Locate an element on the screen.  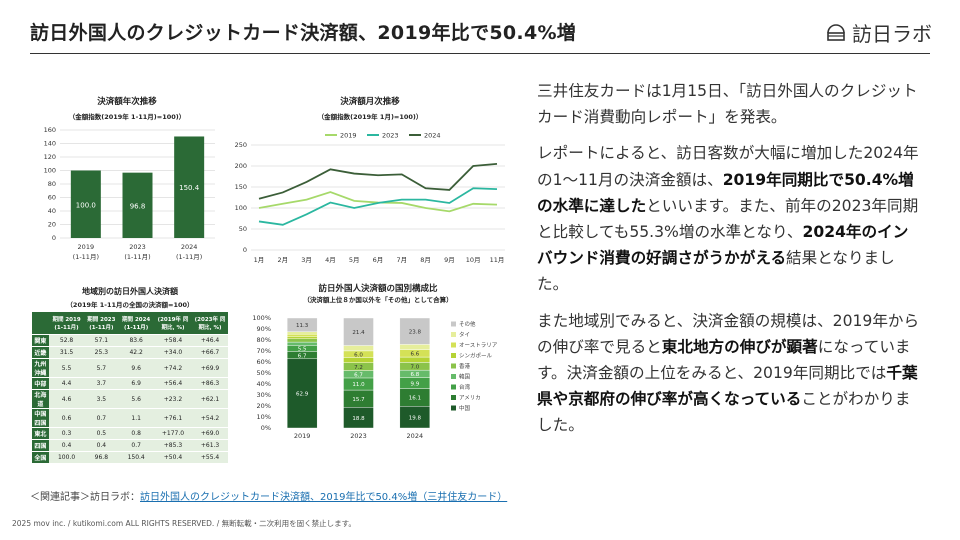
table-cell: 4.6 is located at coordinates (66, 399).